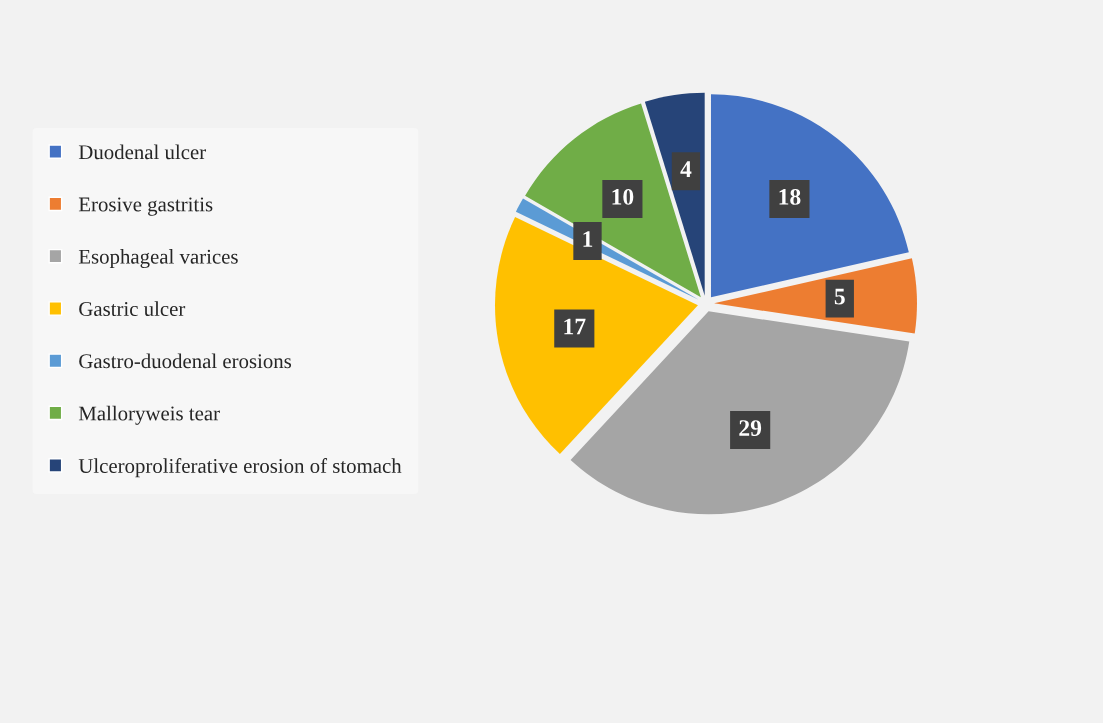  I want to click on data-label: 17, so click(575, 326).